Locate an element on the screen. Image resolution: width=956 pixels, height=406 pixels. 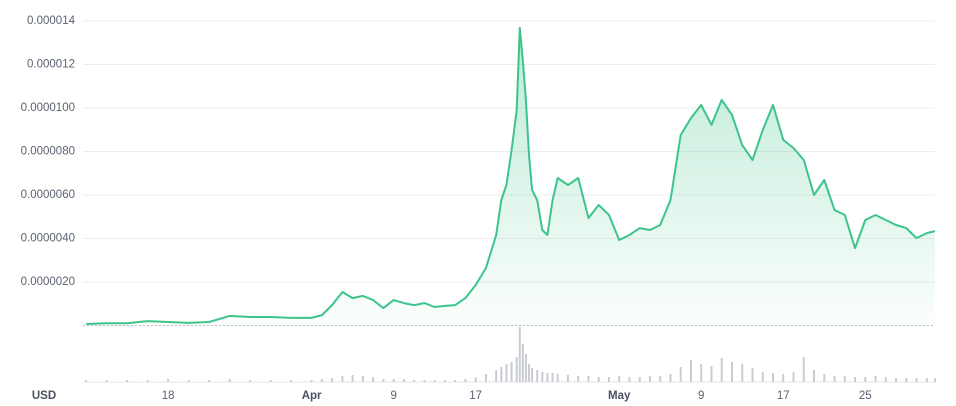
x-tick-label: Apr is located at coordinates (312, 396).